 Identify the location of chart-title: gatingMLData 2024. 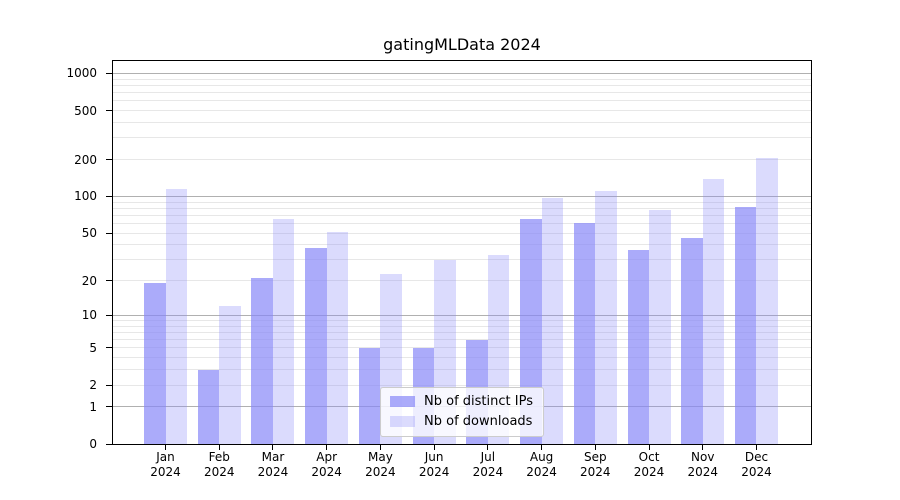
(462, 44).